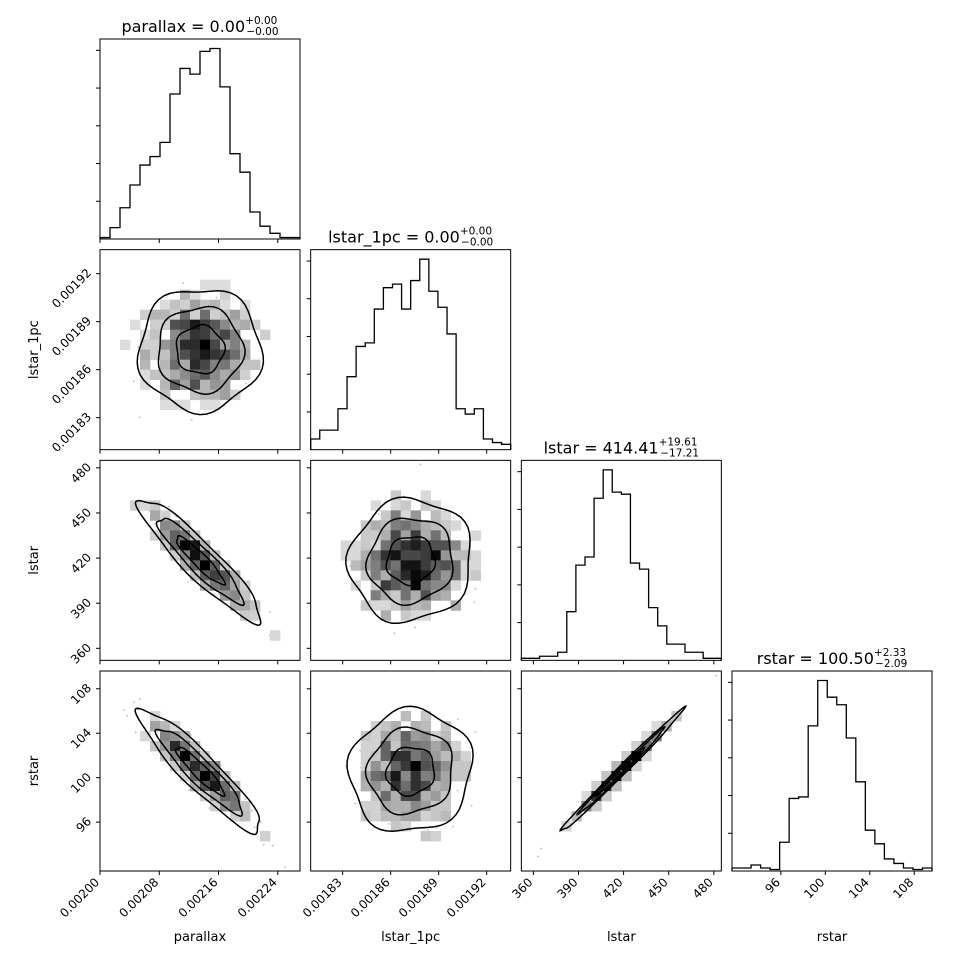 This screenshot has height=969, width=969. I want to click on contour-line, so click(621, 770).